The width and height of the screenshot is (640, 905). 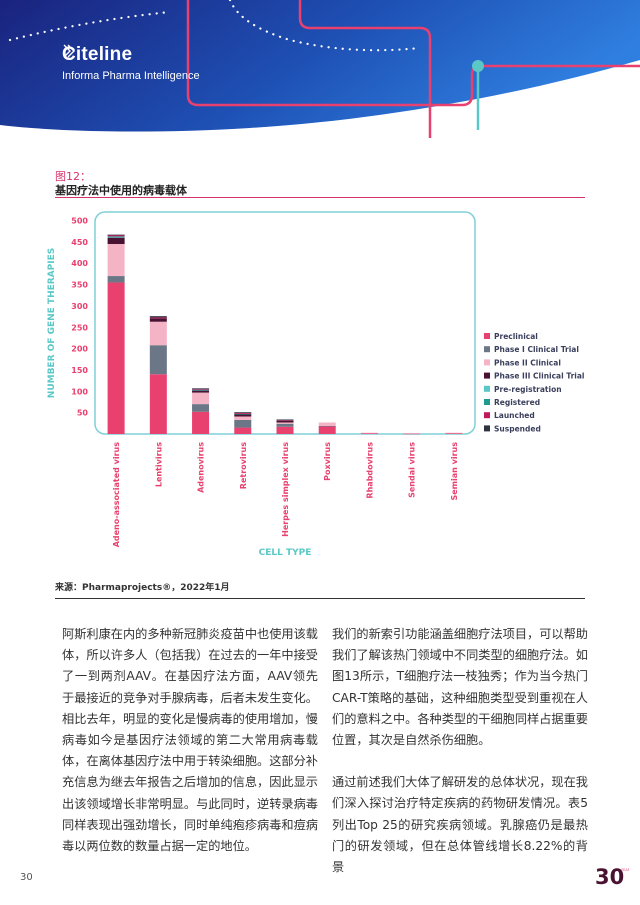 What do you see at coordinates (83, 413) in the screenshot?
I see `y-tick-label: 50` at bounding box center [83, 413].